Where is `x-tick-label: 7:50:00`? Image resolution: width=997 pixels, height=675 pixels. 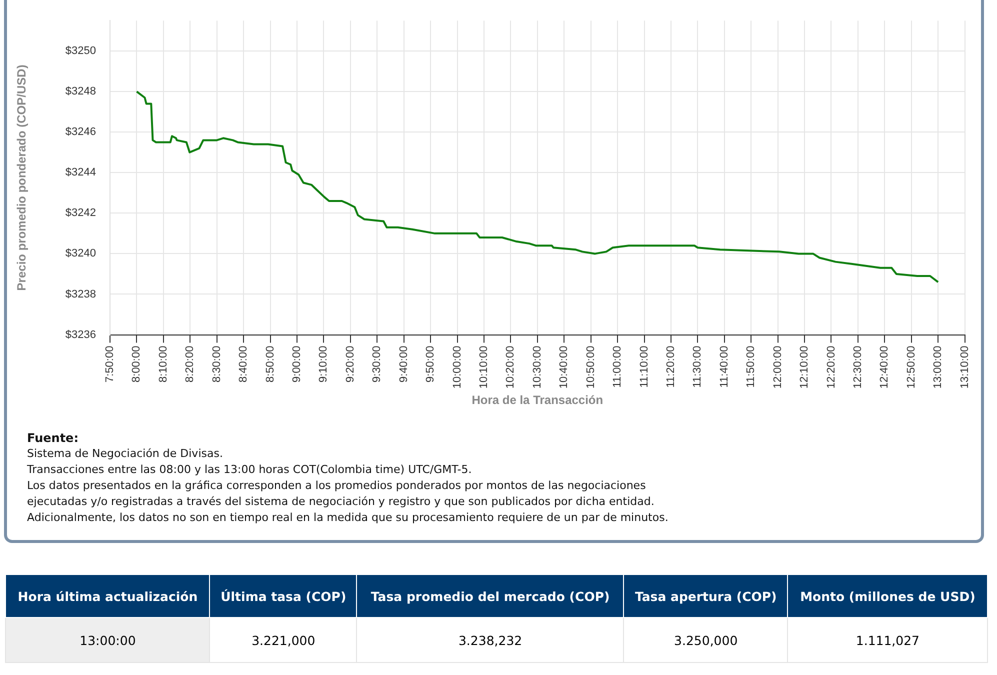
x-tick-label: 7:50:00 is located at coordinates (110, 364).